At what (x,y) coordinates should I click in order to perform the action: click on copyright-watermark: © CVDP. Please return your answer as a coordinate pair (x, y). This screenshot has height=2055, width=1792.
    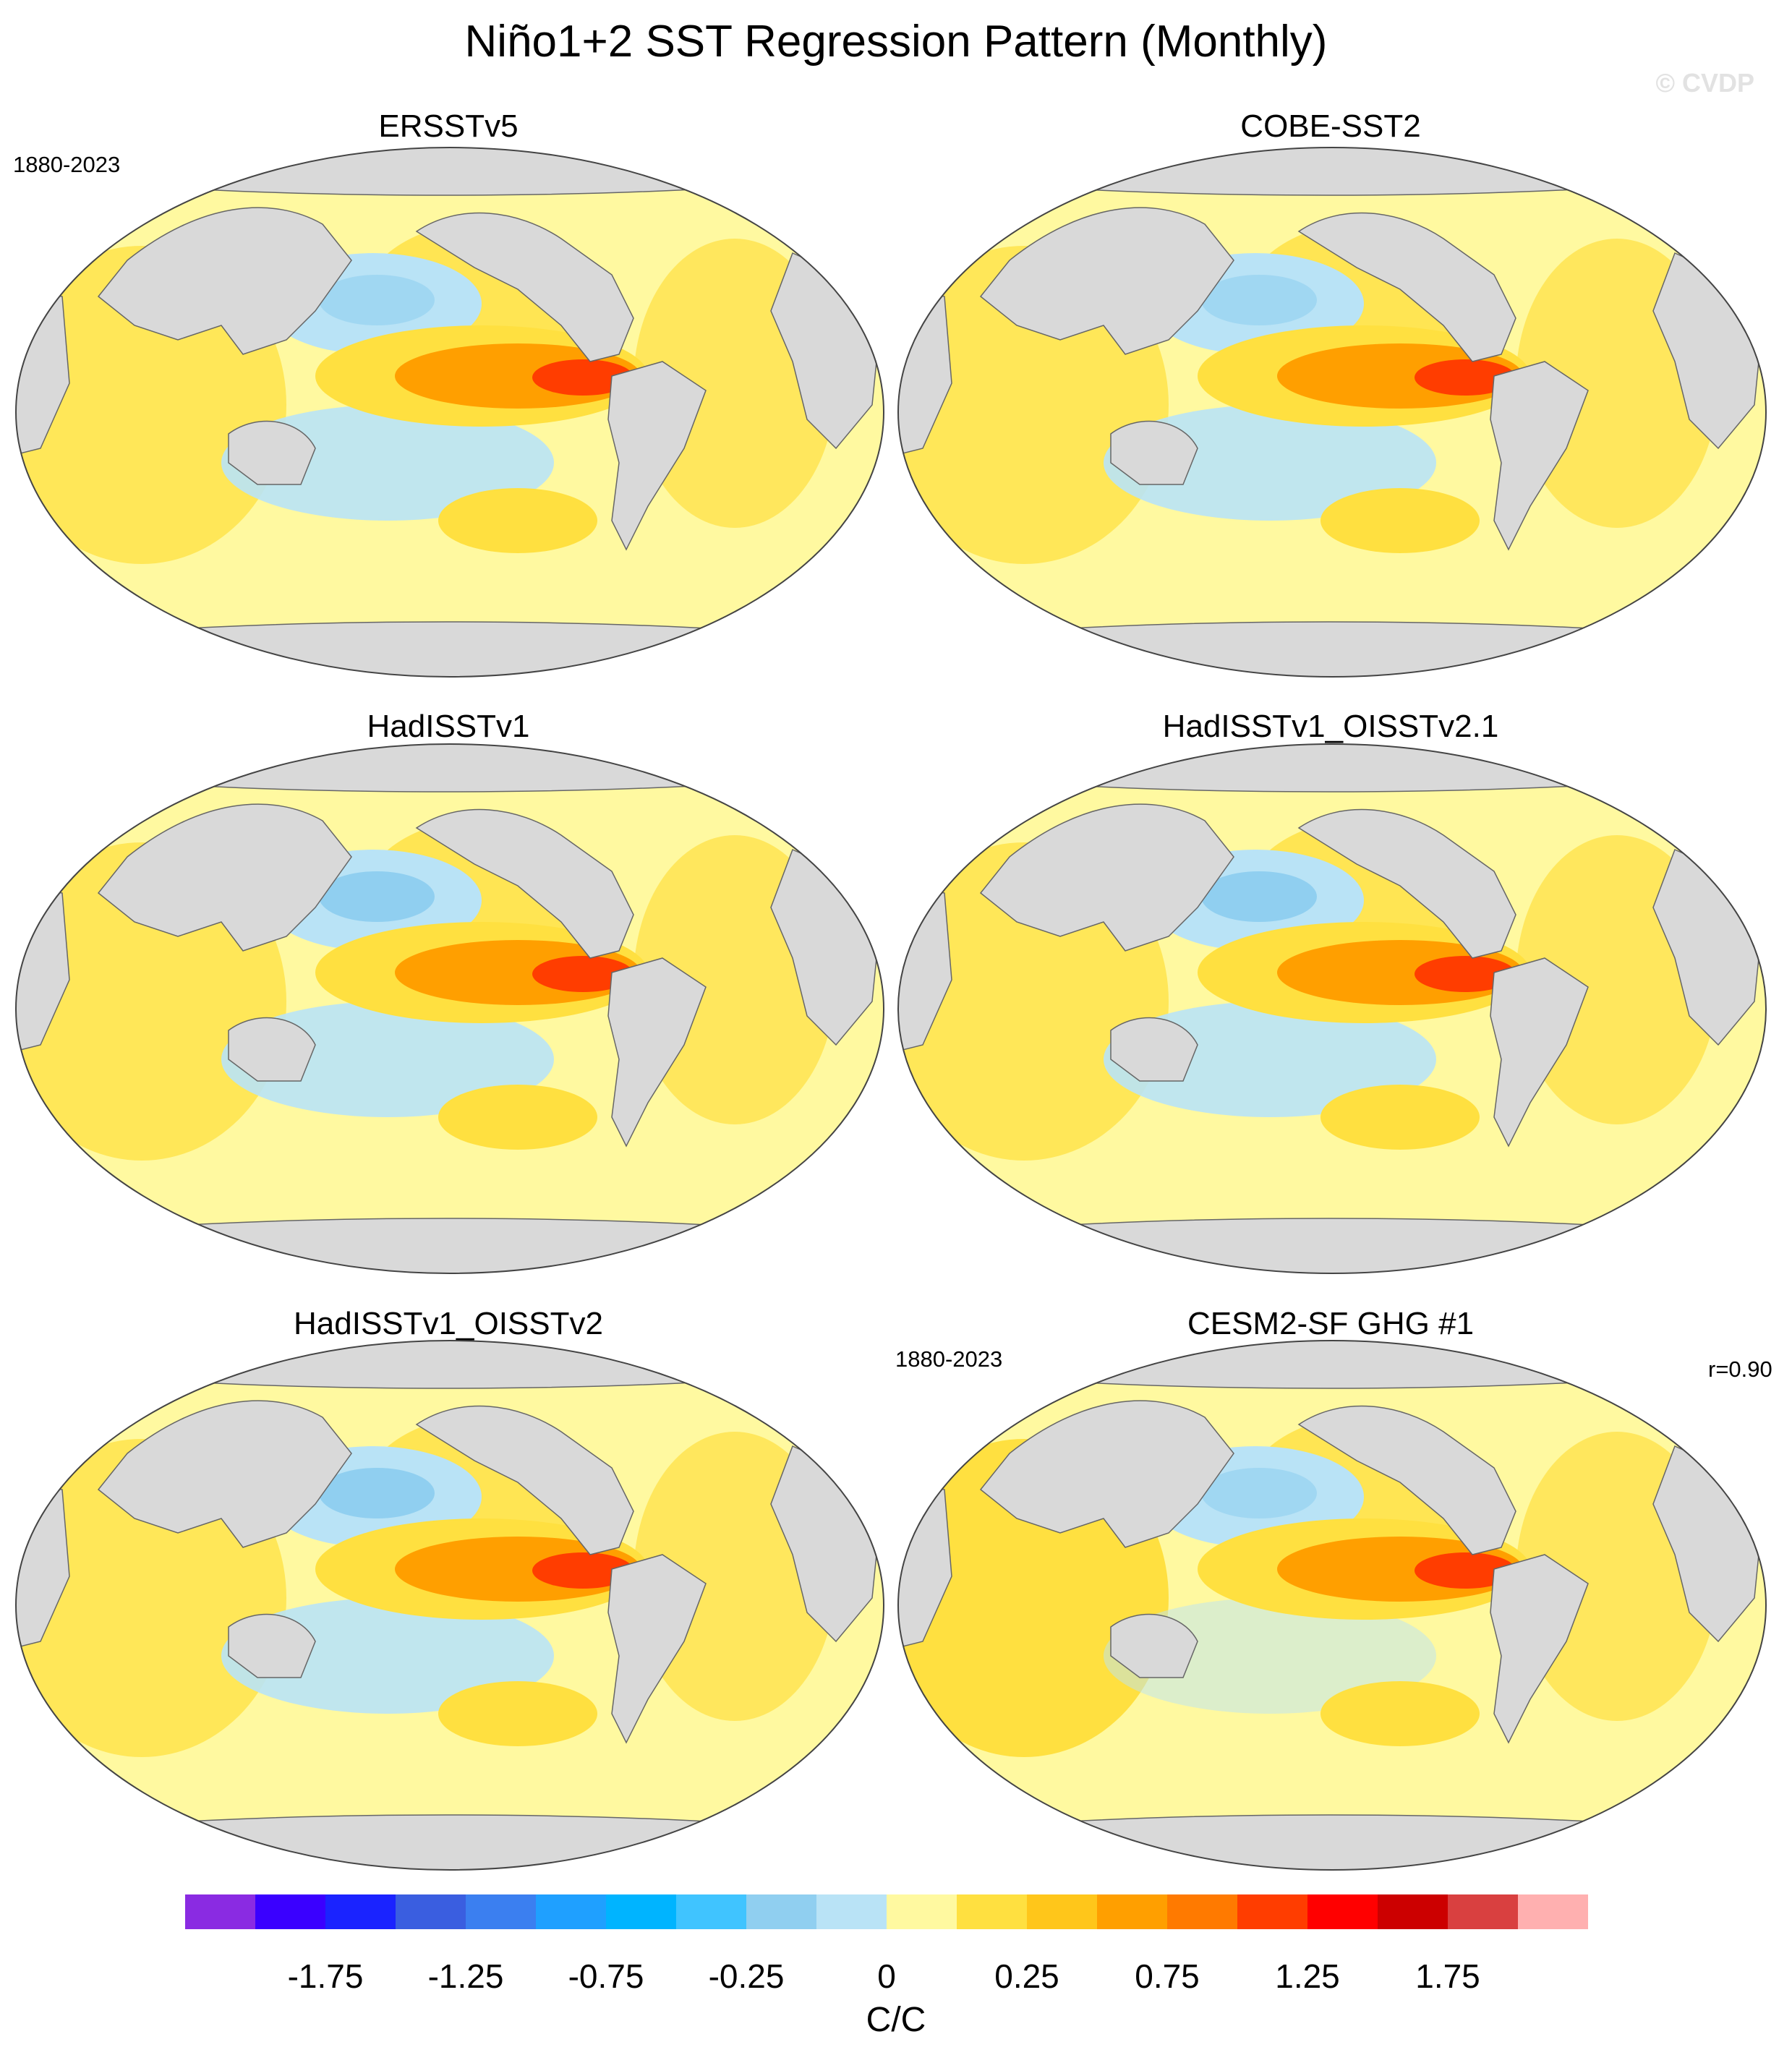
    Looking at the image, I should click on (1704, 83).